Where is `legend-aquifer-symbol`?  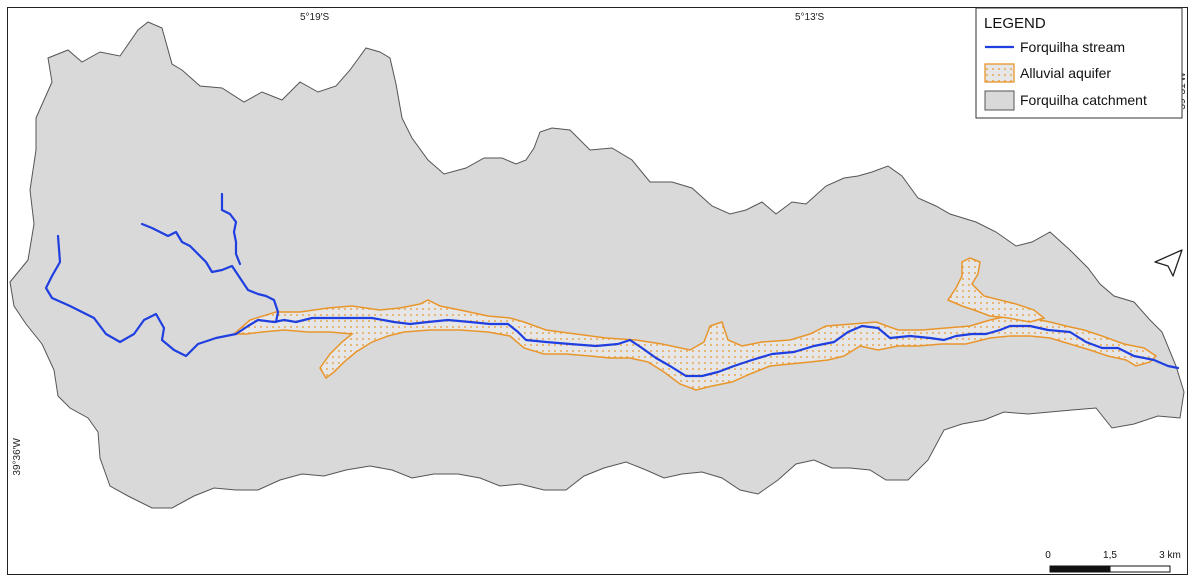
legend-aquifer-symbol is located at coordinates (999, 73).